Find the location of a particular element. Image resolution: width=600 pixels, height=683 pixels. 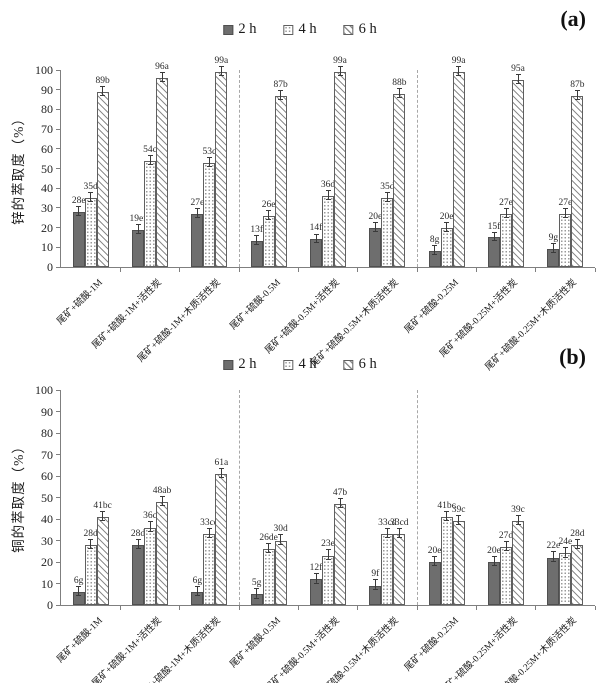

bar-value-label: 96a is located at coordinates (162, 66).